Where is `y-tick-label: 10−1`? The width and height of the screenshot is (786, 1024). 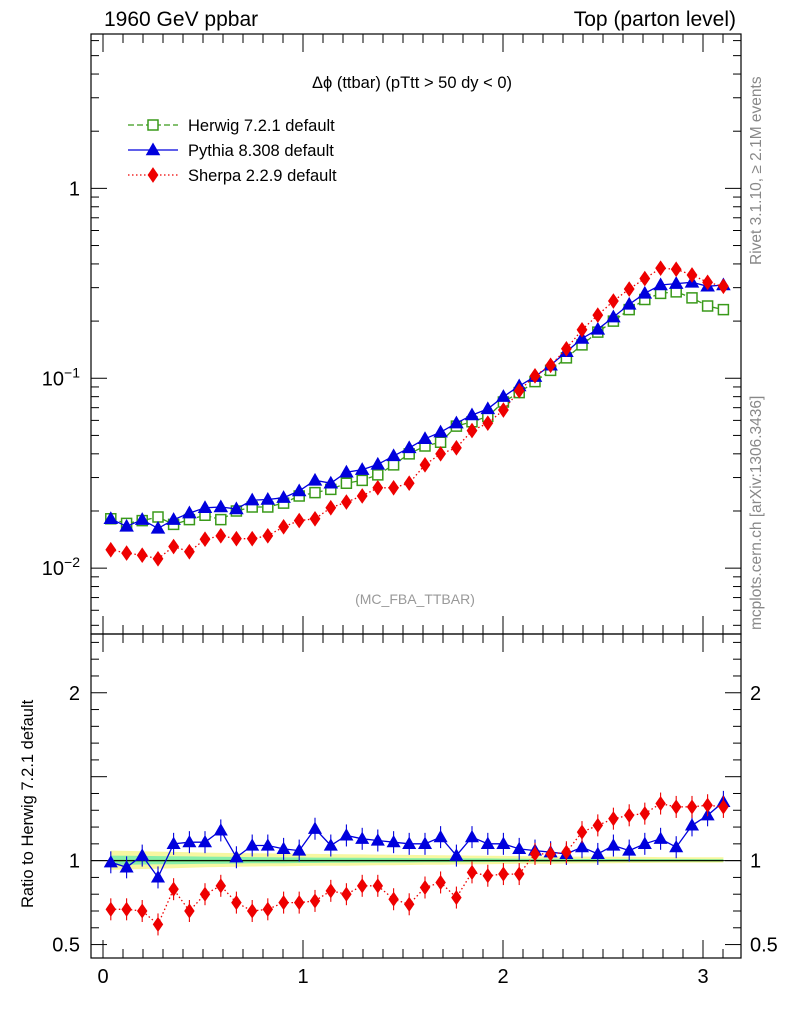 y-tick-label: 10−1 is located at coordinates (61, 377).